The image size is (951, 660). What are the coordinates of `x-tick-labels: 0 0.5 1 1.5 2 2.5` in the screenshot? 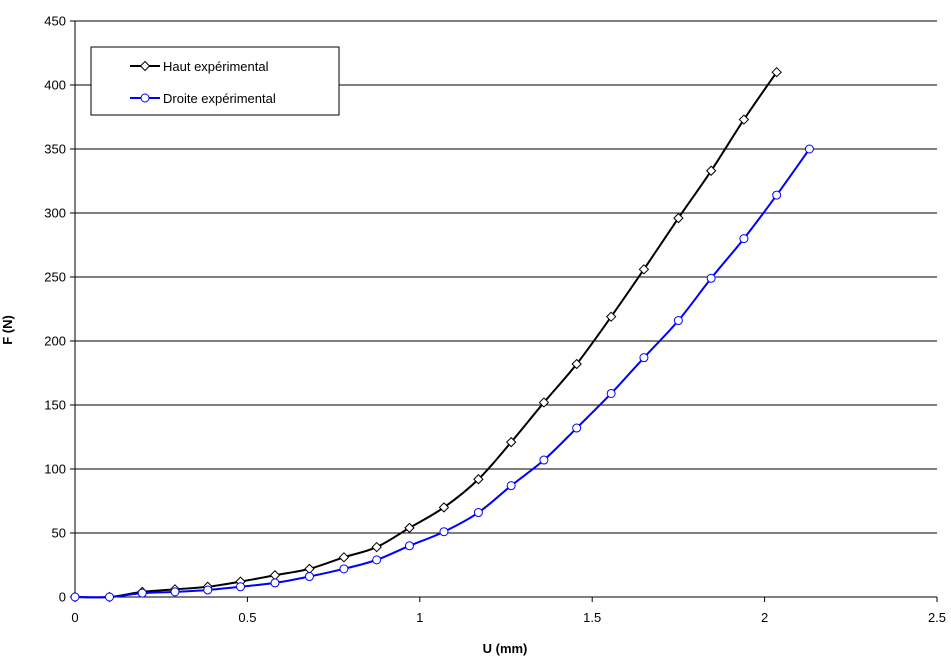 It's located at (508, 617).